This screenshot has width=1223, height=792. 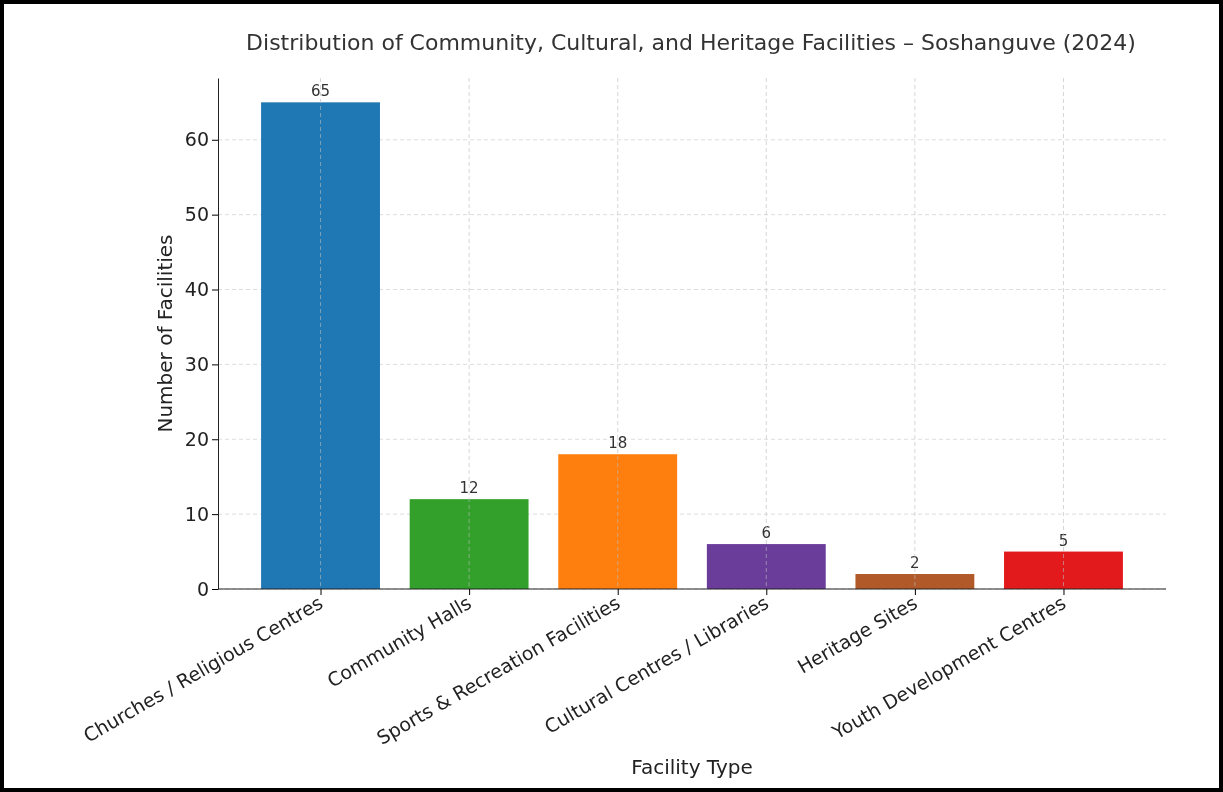 What do you see at coordinates (1063, 540) in the screenshot?
I see `data-label: 5` at bounding box center [1063, 540].